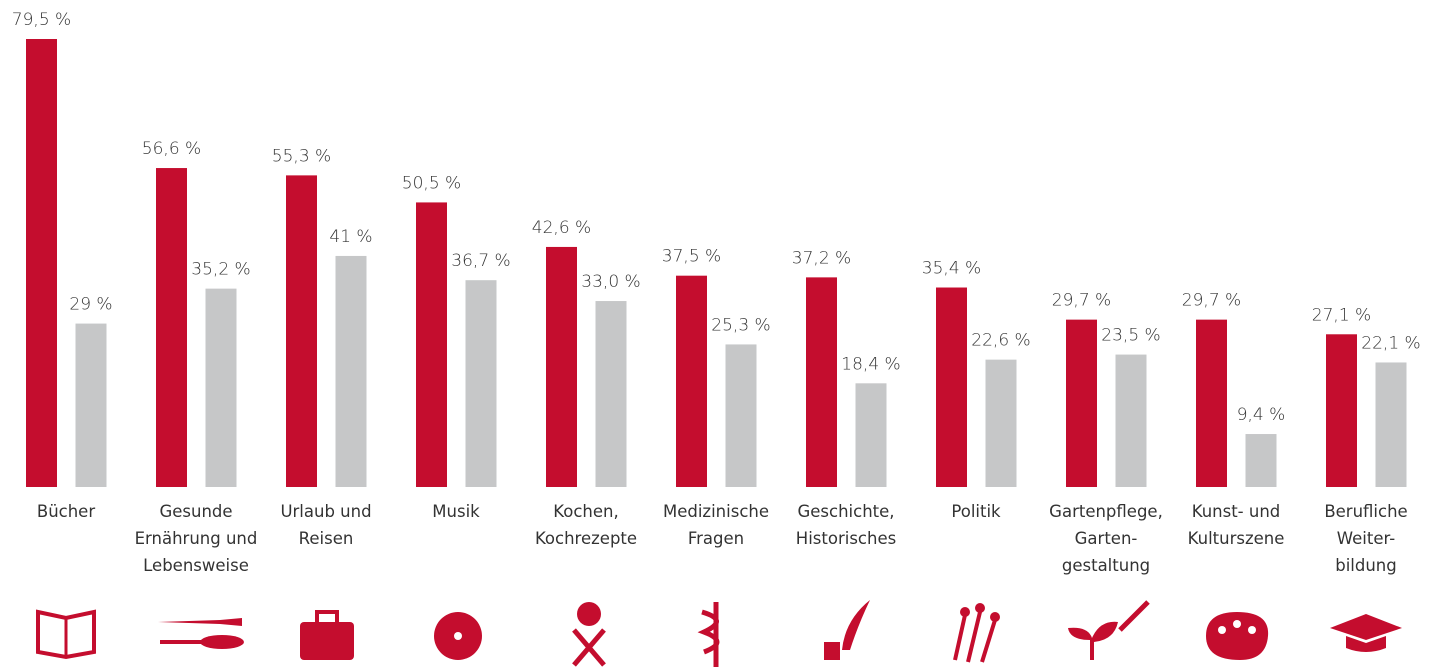 The width and height of the screenshot is (1439, 667). Describe the element at coordinates (586, 525) in the screenshot. I see `category-label: Kochen, Kochrezepte` at that location.